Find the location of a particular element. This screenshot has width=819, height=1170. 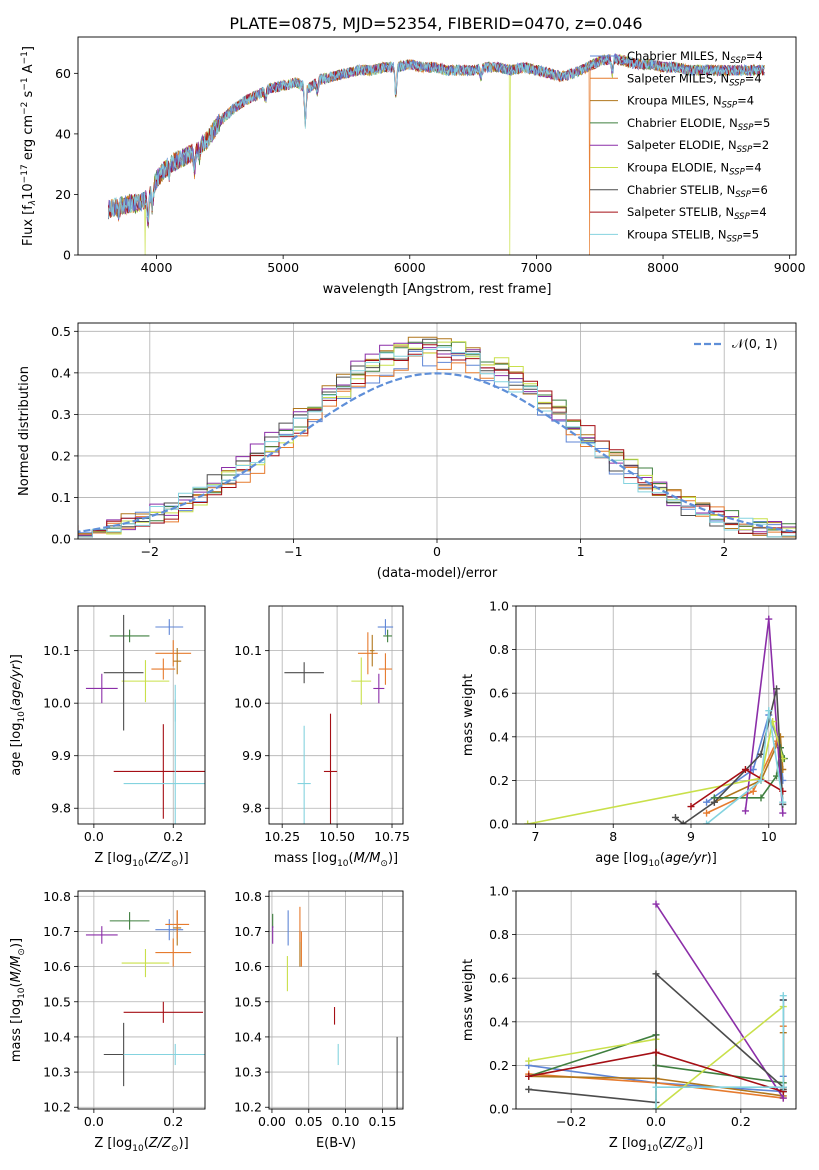

x-axis-label: (data-model)/error is located at coordinates (437, 573).